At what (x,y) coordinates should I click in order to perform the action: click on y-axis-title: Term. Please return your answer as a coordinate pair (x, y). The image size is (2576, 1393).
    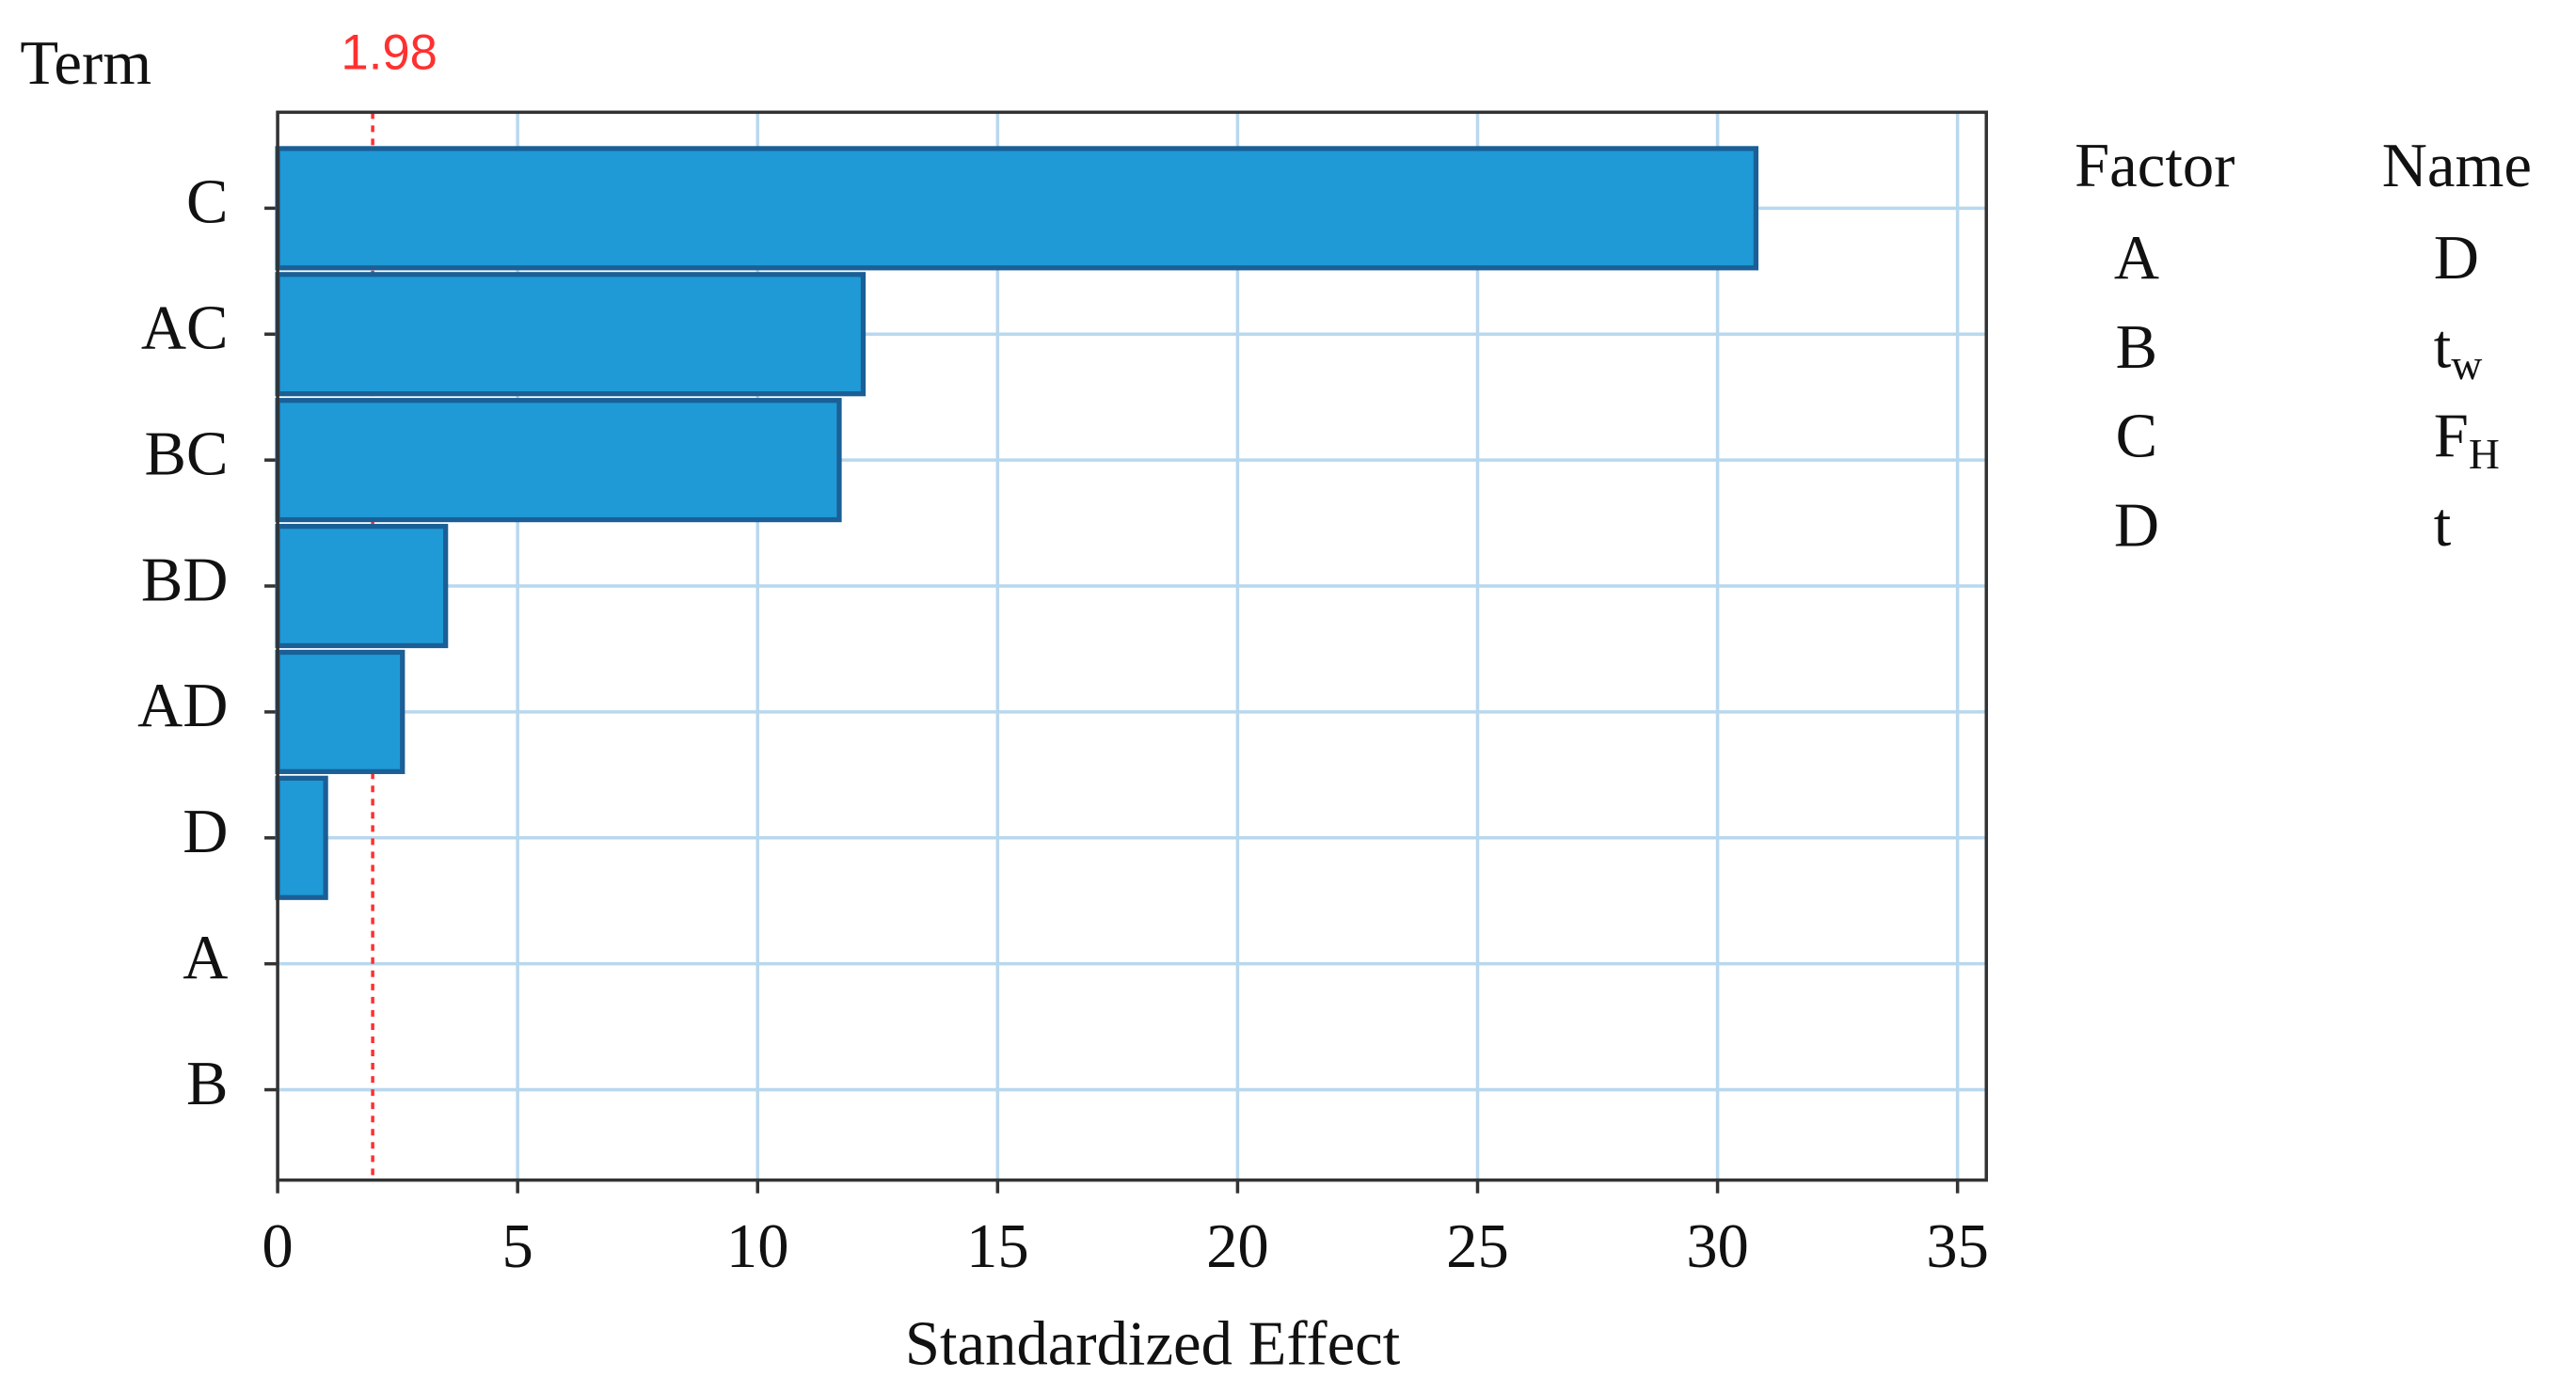
    Looking at the image, I should click on (86, 63).